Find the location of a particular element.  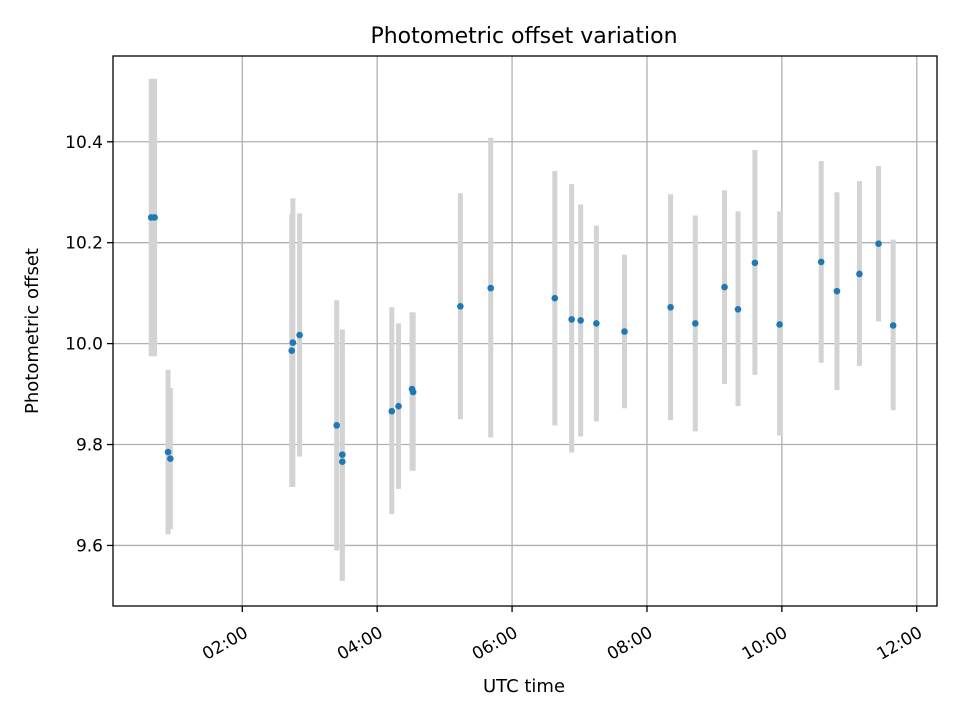

y-tick-label: 9.8 is located at coordinates (89, 446).